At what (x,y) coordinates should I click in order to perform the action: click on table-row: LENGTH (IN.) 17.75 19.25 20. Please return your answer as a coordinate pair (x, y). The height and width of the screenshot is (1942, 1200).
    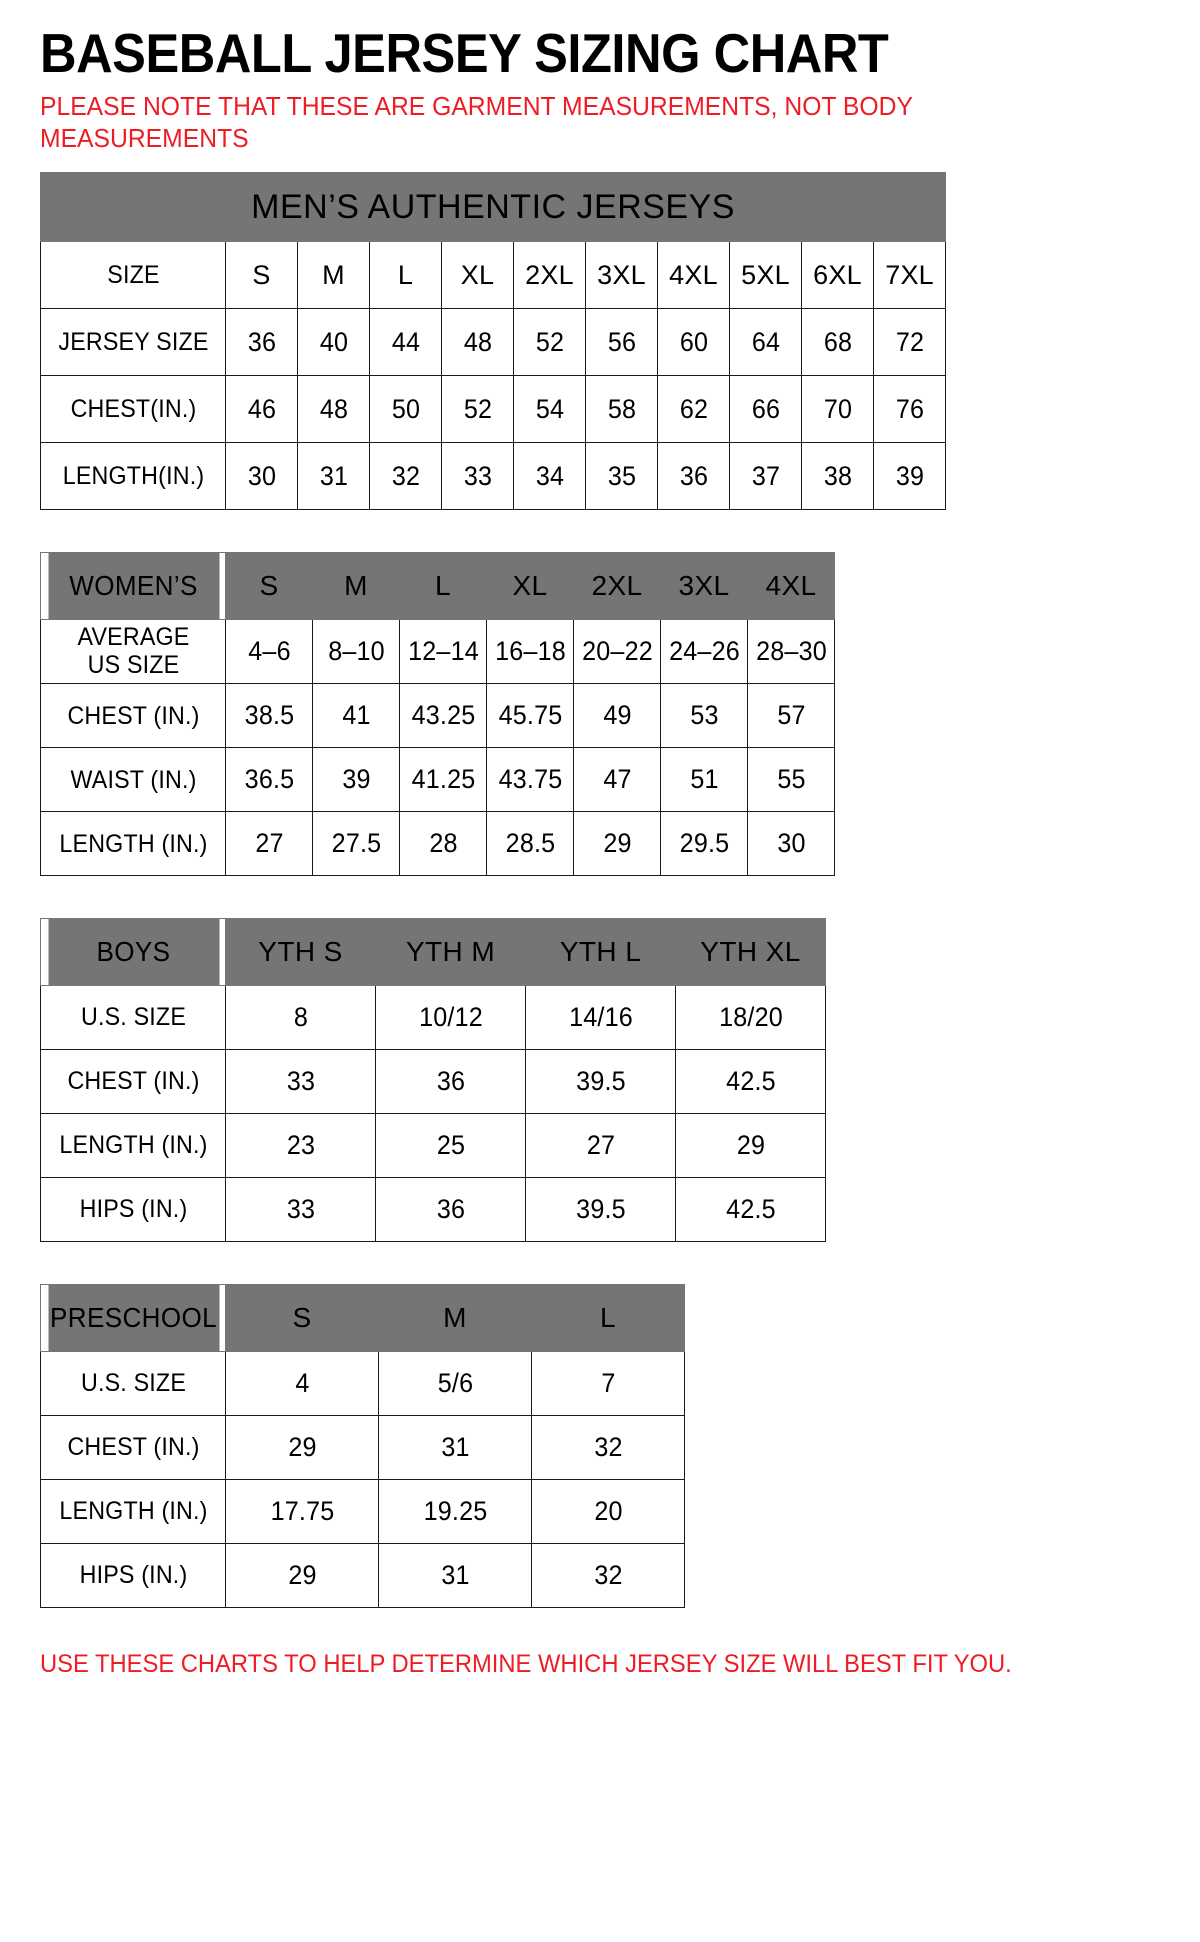
    Looking at the image, I should click on (363, 1512).